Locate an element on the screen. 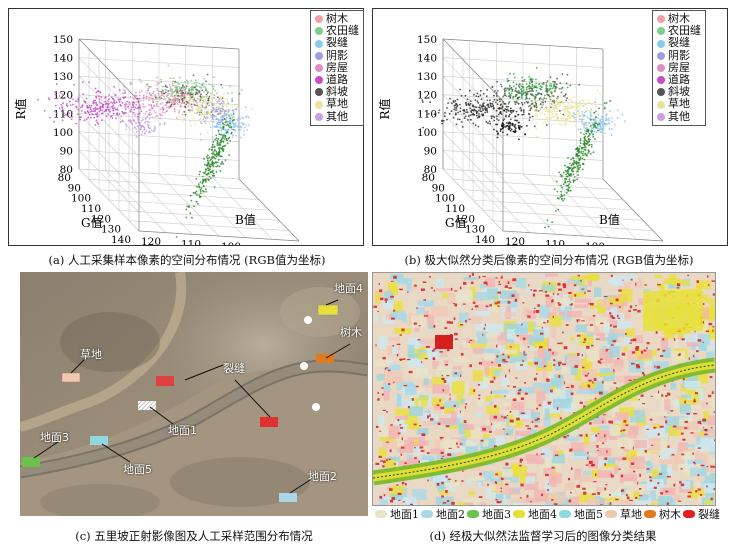 The width and height of the screenshot is (730, 549). g-tick: 80 is located at coordinates (428, 178).